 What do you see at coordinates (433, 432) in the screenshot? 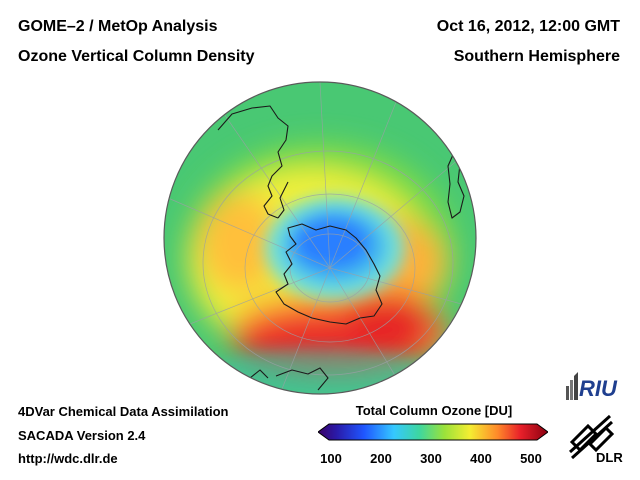
I see `ozone-colorbar` at bounding box center [433, 432].